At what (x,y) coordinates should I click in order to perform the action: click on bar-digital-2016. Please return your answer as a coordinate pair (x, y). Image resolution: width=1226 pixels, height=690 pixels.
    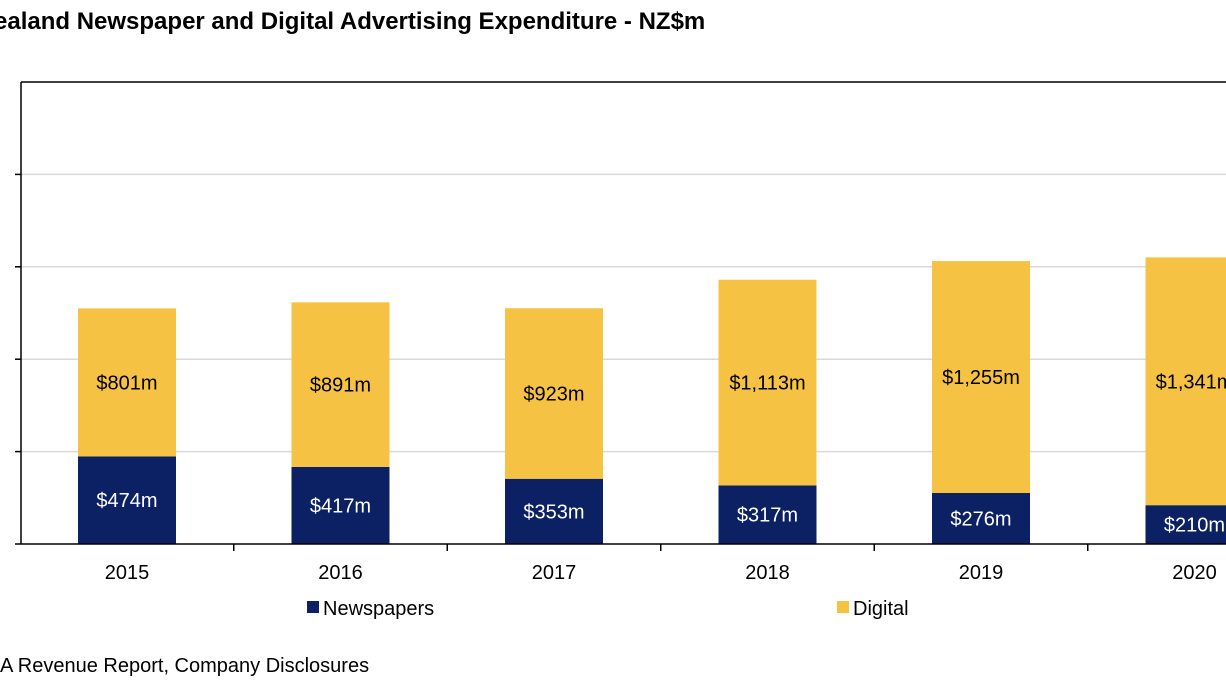
    Looking at the image, I should click on (340, 384).